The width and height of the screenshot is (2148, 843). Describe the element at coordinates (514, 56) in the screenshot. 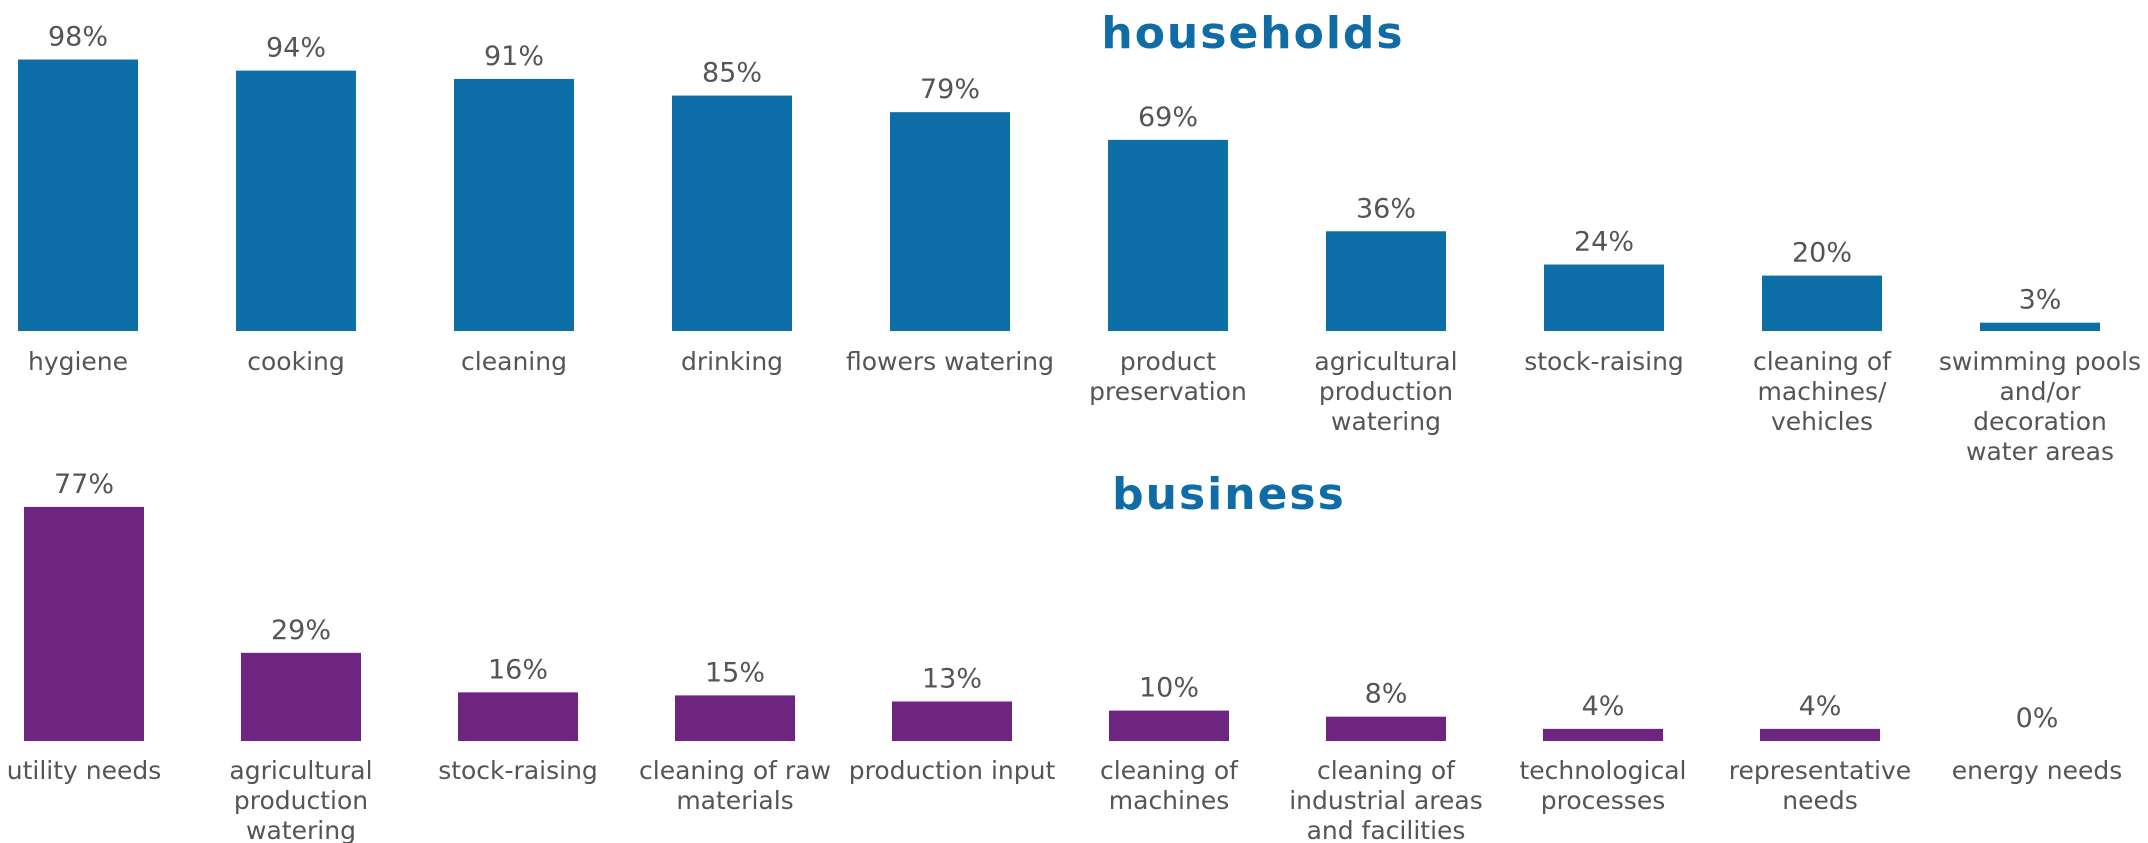

I see `value-label: 91%` at that location.